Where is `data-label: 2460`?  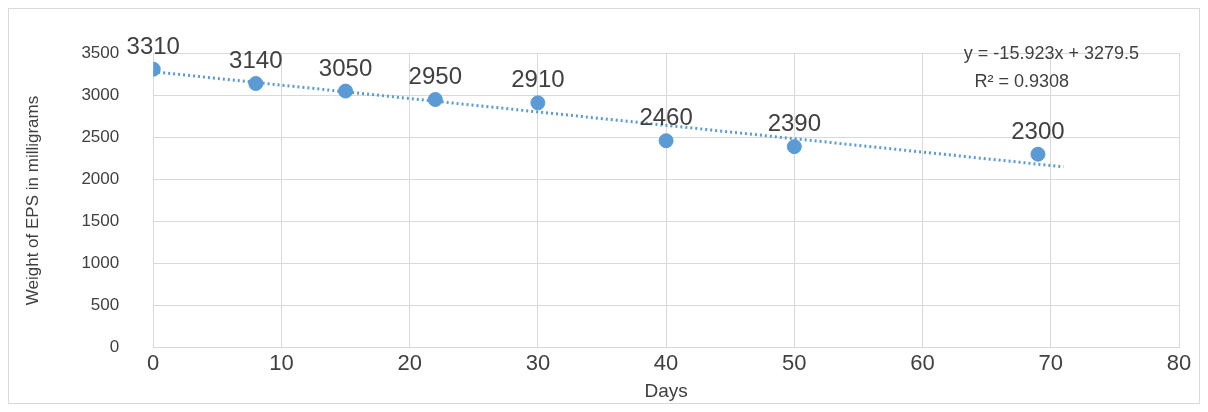
data-label: 2460 is located at coordinates (666, 117).